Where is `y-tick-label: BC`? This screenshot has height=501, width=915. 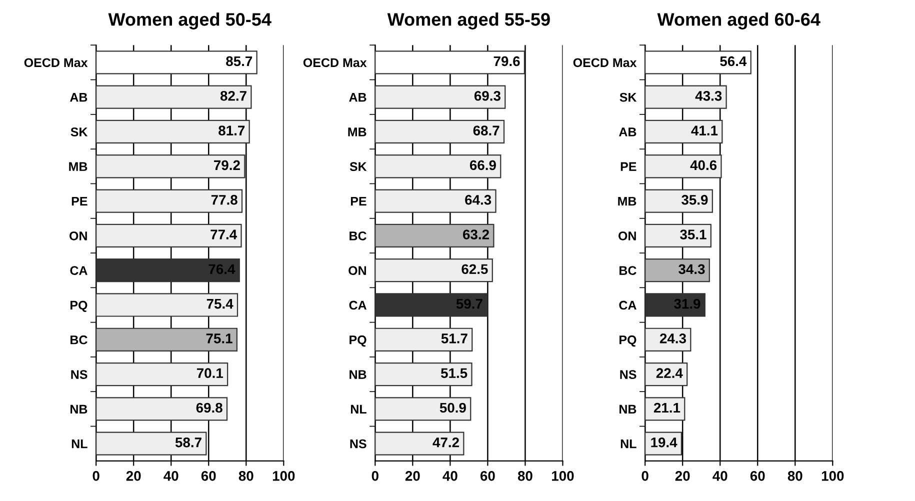
y-tick-label: BC is located at coordinates (79, 339).